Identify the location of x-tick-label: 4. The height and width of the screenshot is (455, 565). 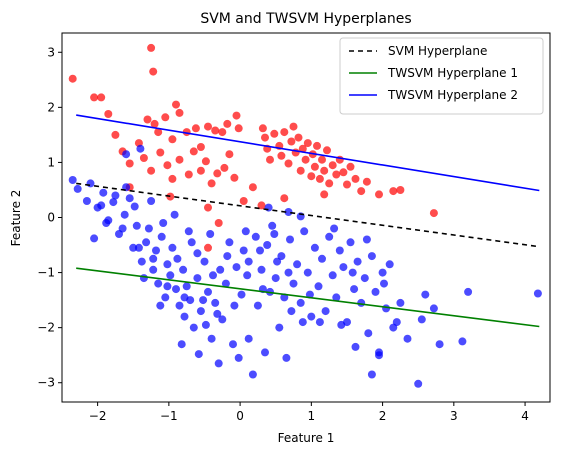
(525, 416).